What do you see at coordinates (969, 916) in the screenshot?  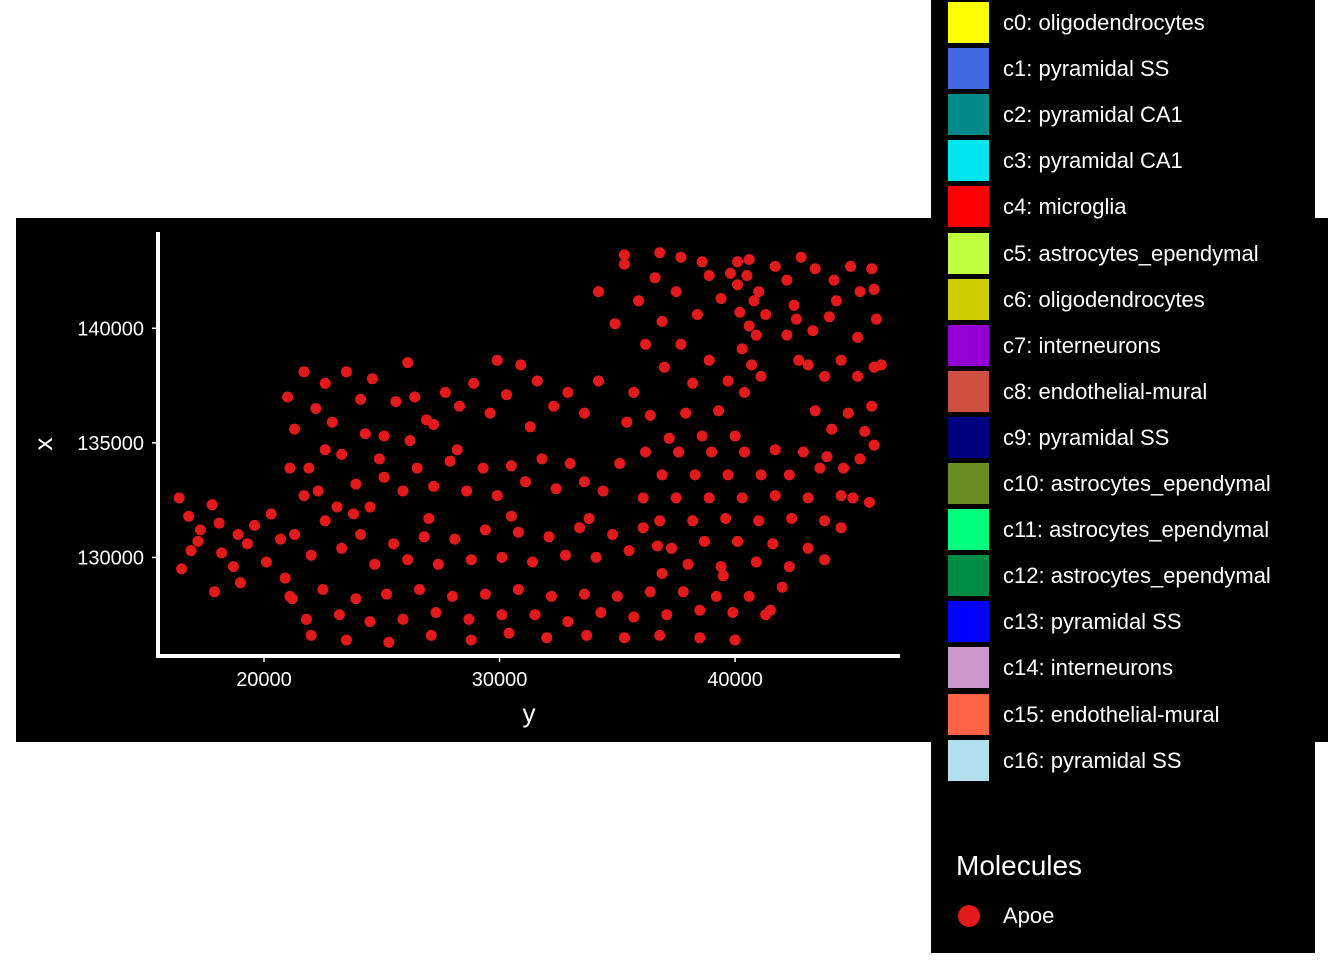 I see `legend-key-apoe` at bounding box center [969, 916].